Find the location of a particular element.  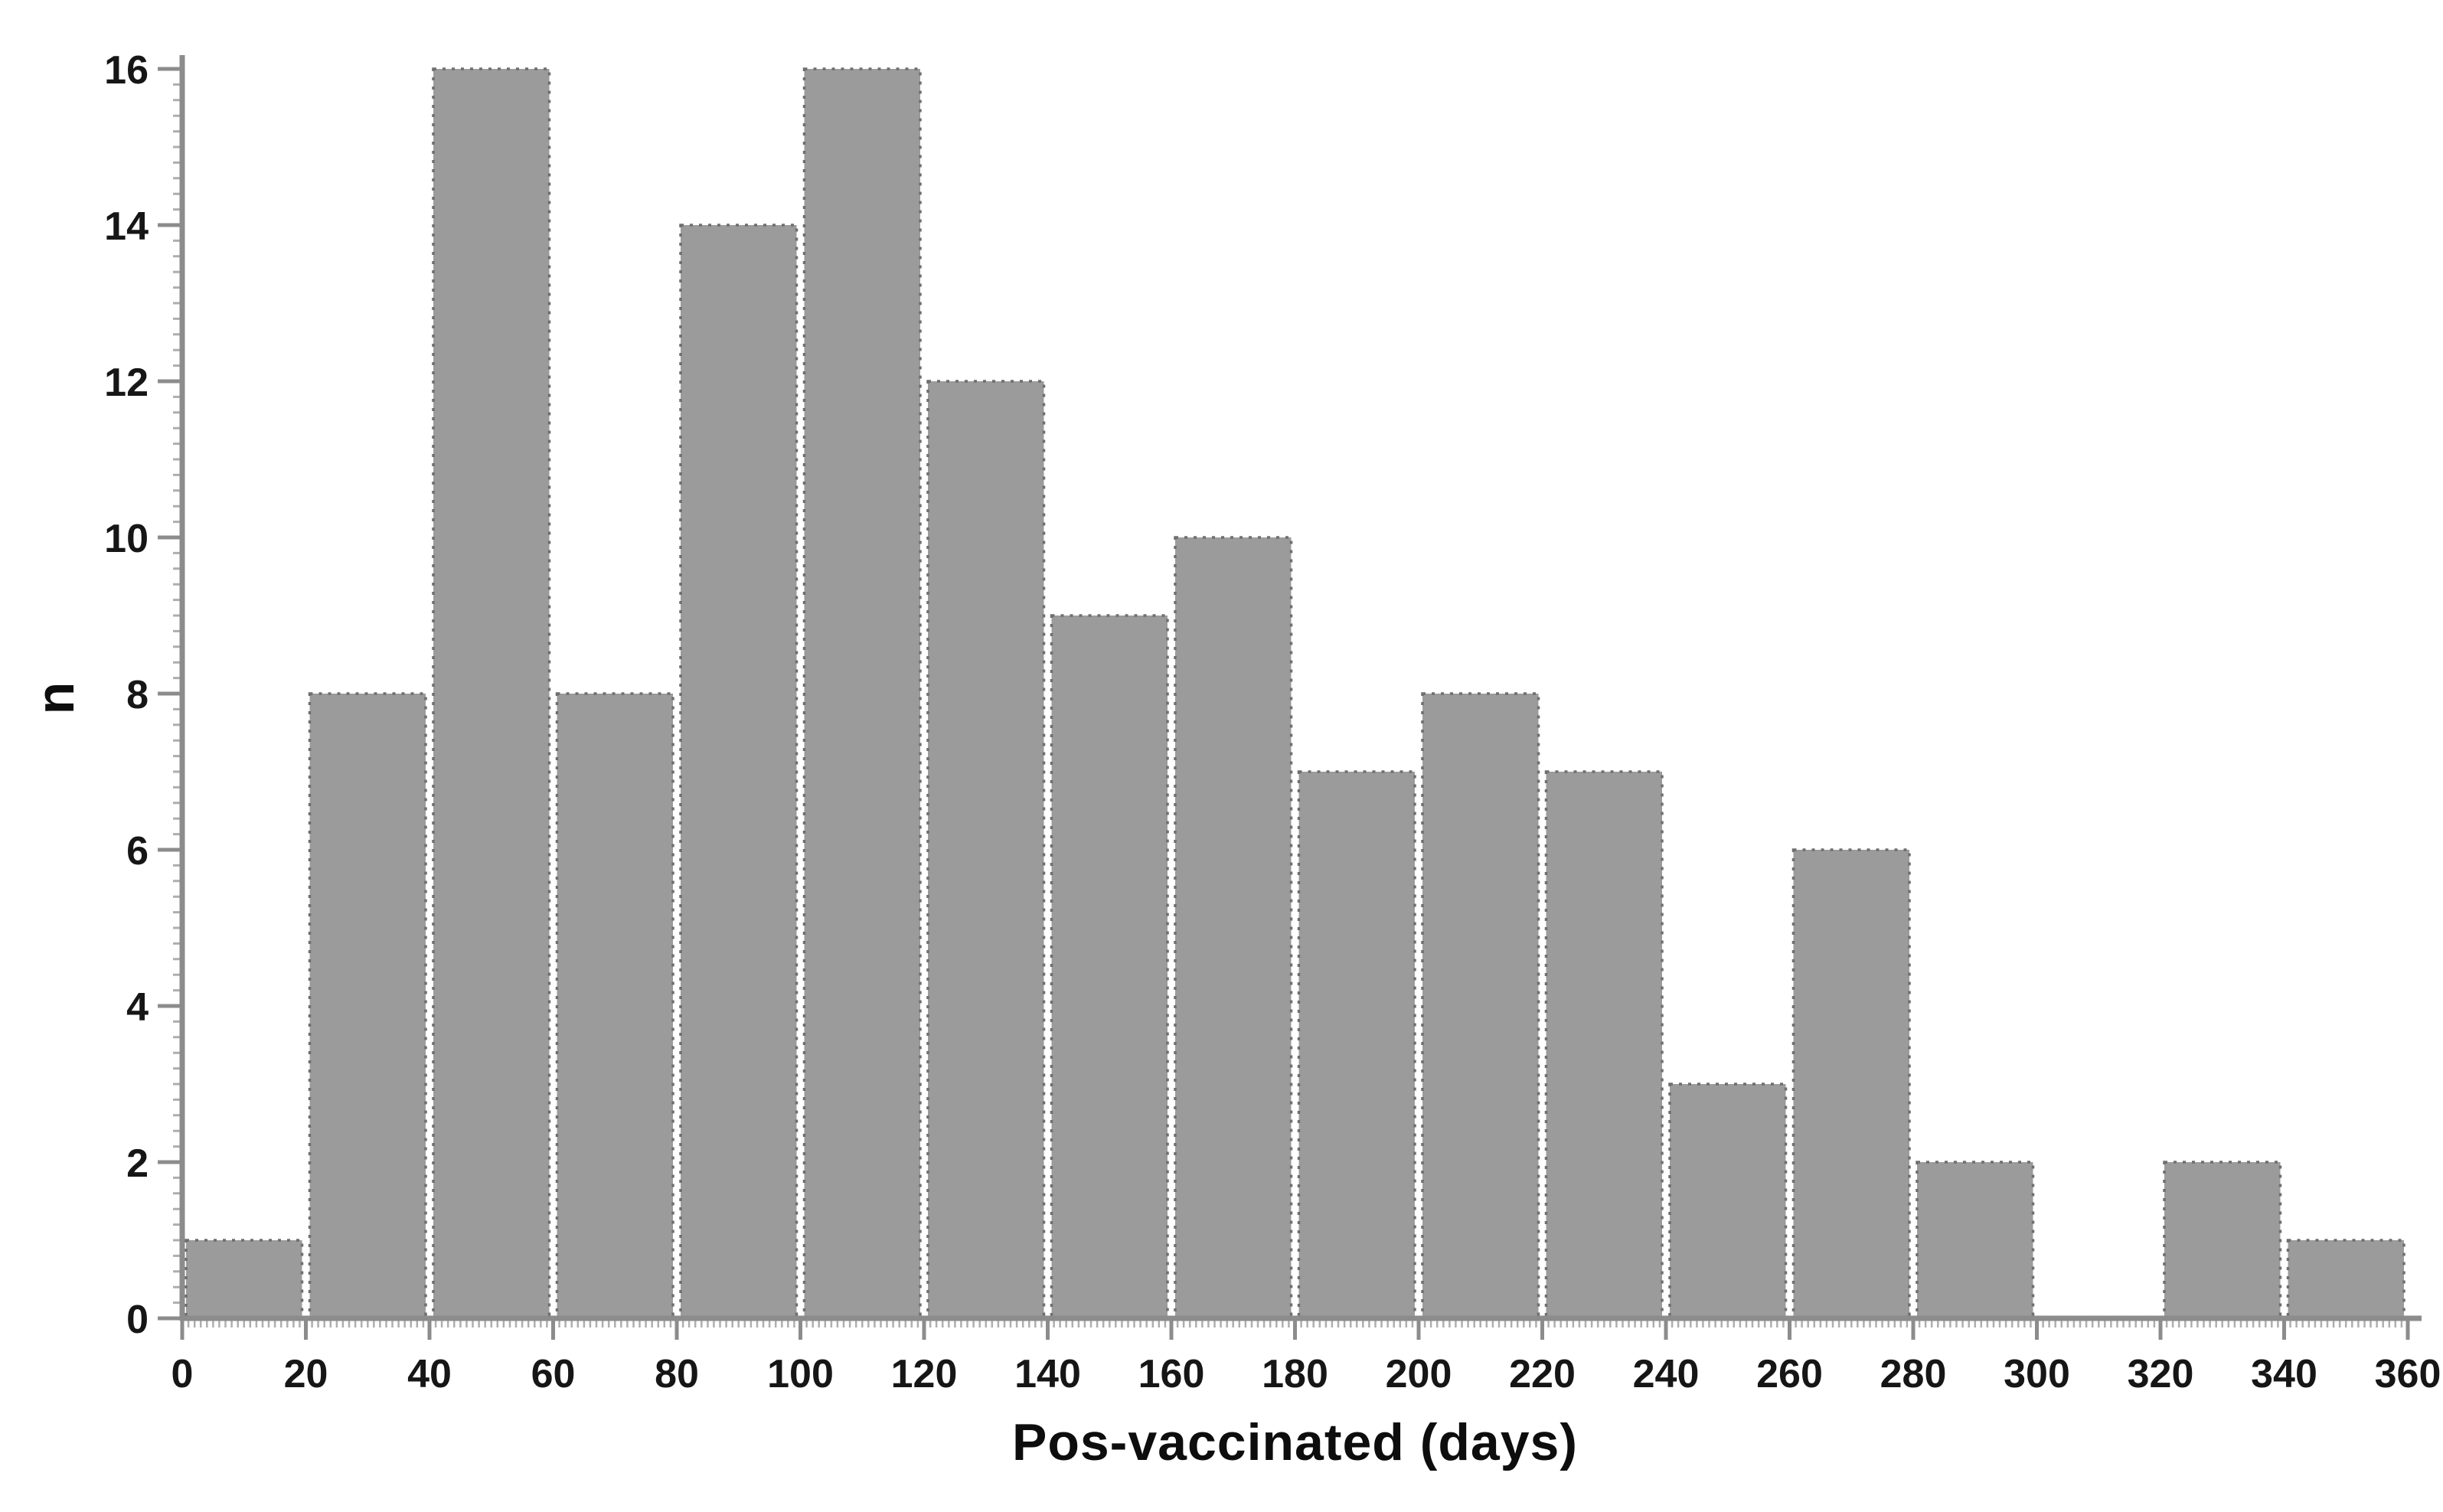

x-tick-label: 140 is located at coordinates (1047, 1374).